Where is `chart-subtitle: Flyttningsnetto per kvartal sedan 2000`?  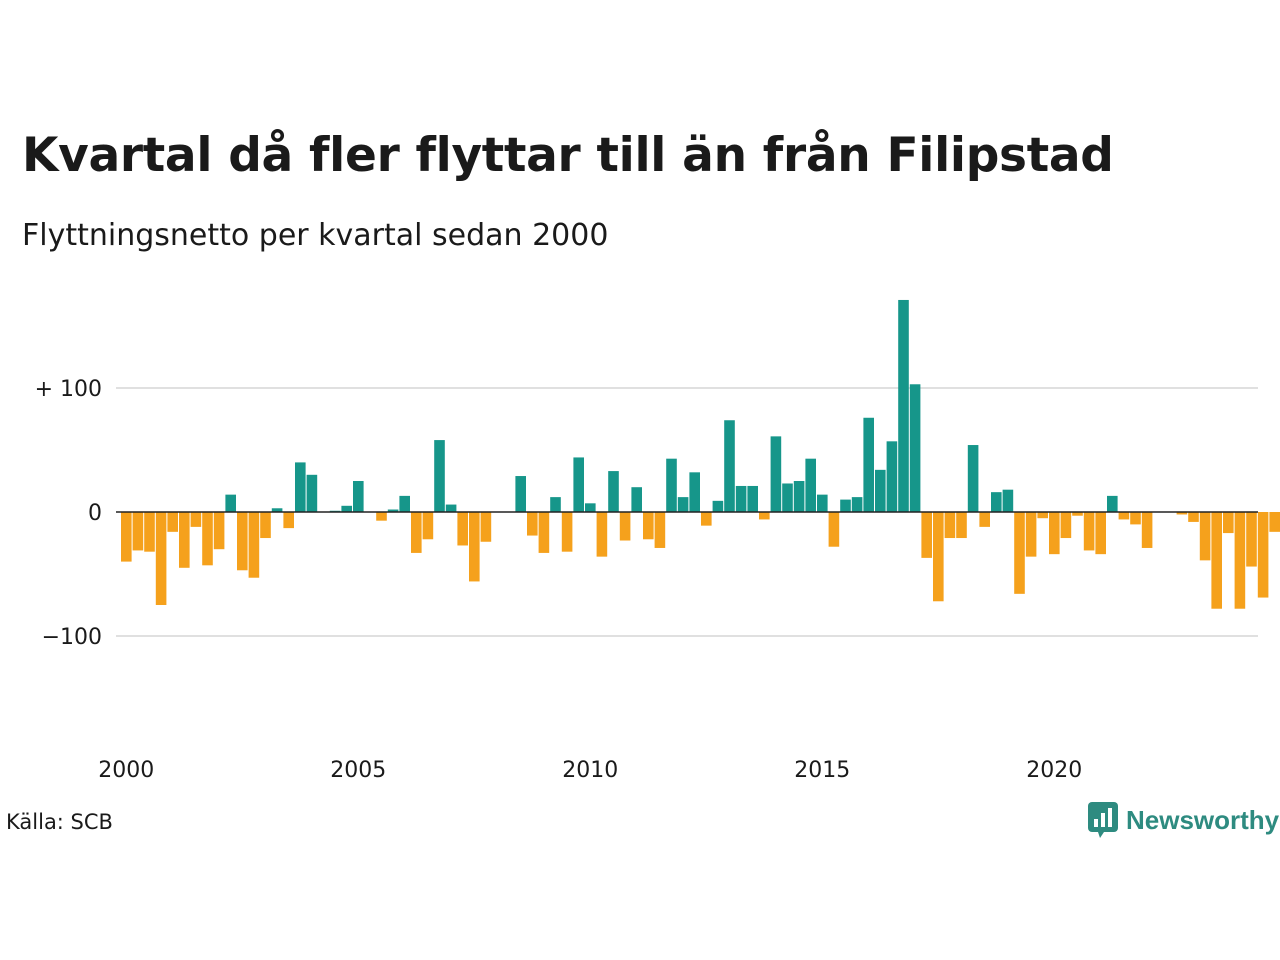 chart-subtitle: Flyttningsnetto per kvartal sedan 2000 is located at coordinates (315, 235).